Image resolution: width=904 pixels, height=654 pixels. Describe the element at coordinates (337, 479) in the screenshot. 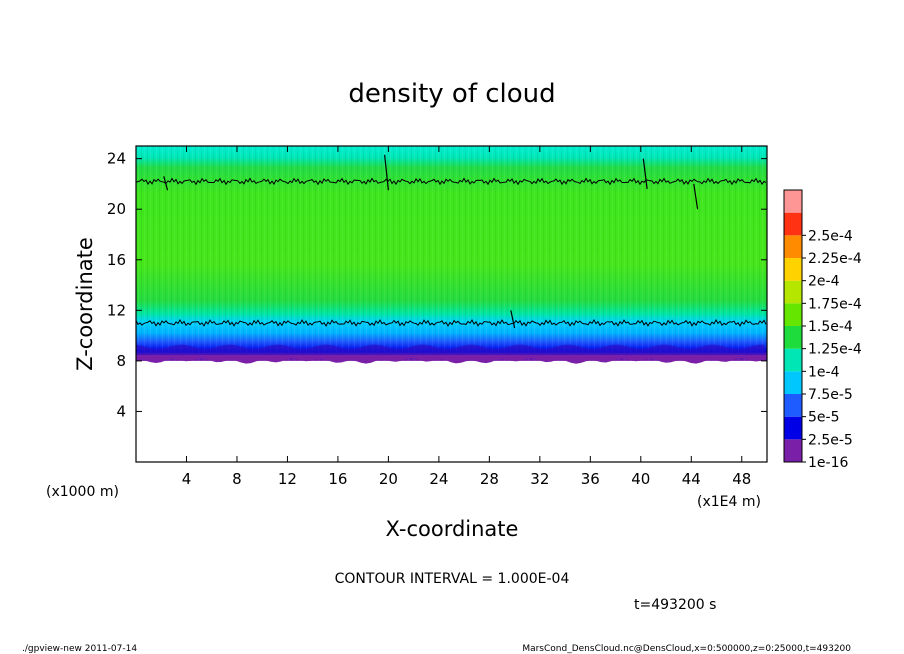

I see `x-tick-label: 16` at that location.